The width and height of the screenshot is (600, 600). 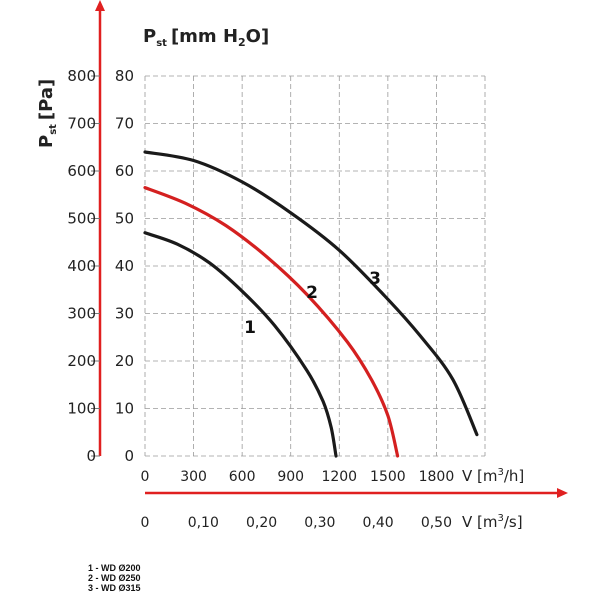 What do you see at coordinates (124, 76) in the screenshot?
I see `y-tick-label-mmh2o: 80` at bounding box center [124, 76].